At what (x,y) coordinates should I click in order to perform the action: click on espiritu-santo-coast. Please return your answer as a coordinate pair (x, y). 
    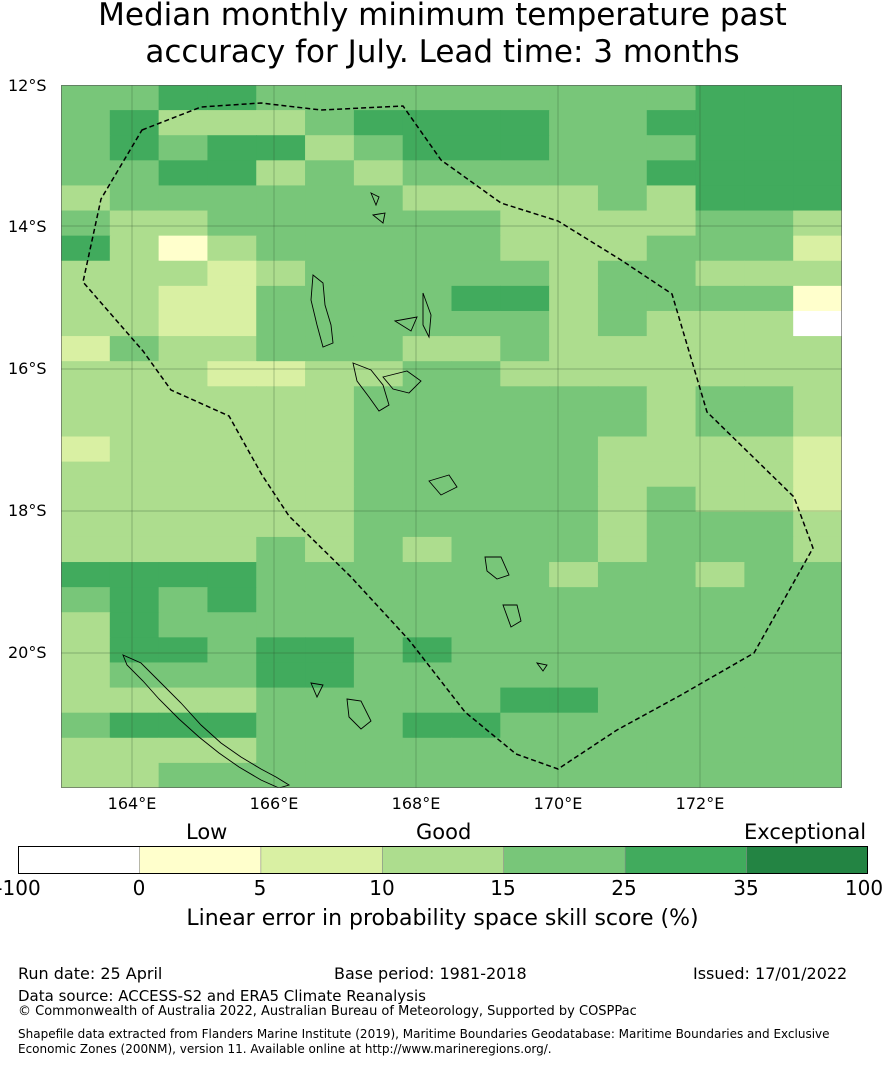
    Looking at the image, I should click on (322, 311).